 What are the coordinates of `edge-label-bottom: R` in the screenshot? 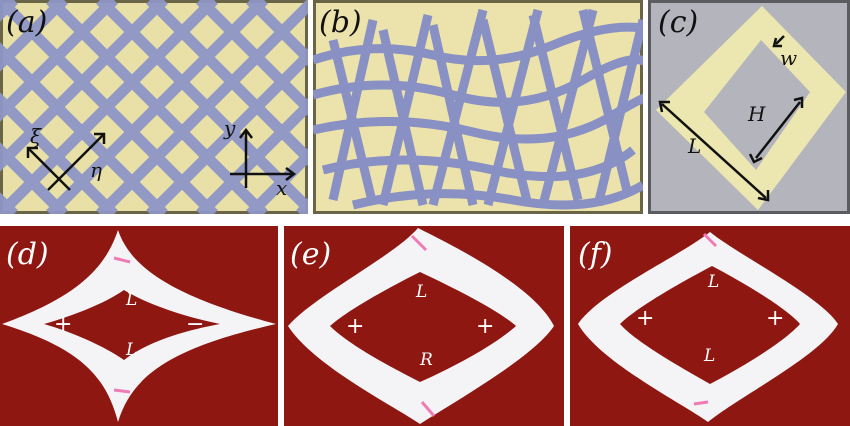 It's located at (426, 360).